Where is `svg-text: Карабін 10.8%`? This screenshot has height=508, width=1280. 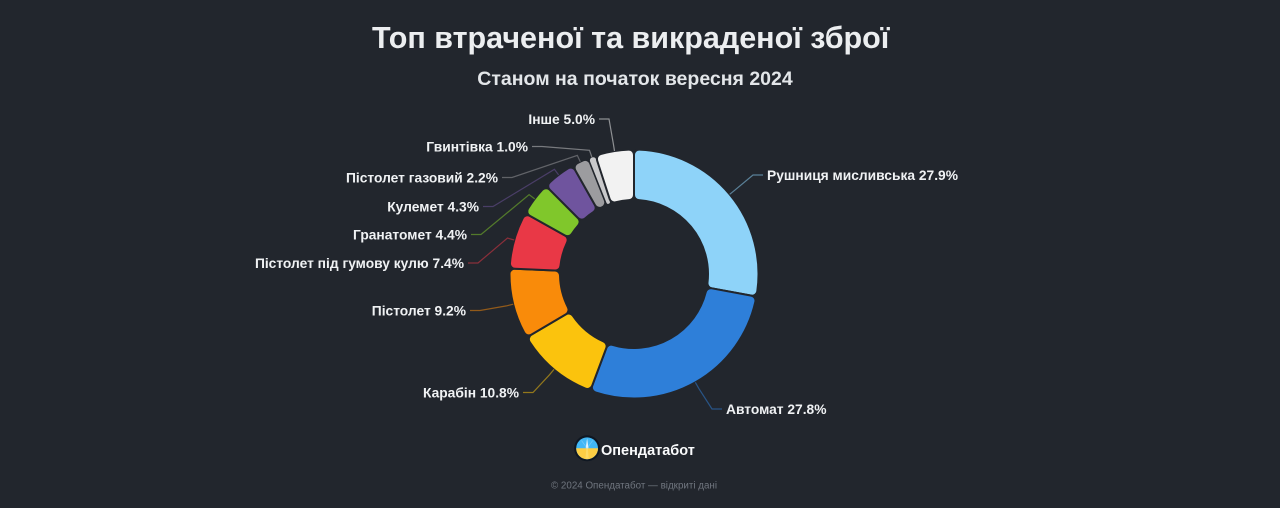 svg-text: Карабін 10.8% is located at coordinates (471, 393).